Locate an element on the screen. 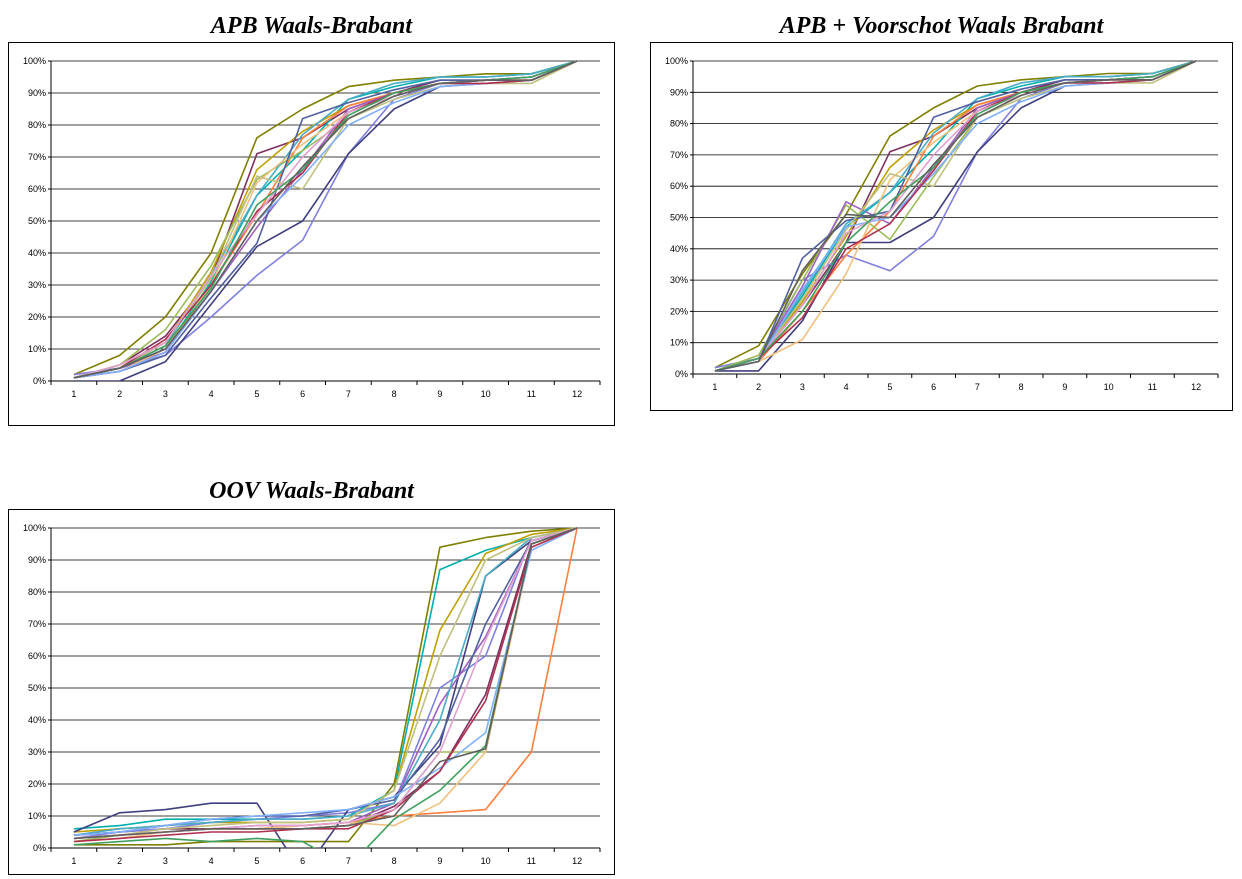 The image size is (1242, 879). chart-title: APB + Voorschot Waals Brabant is located at coordinates (941, 26).